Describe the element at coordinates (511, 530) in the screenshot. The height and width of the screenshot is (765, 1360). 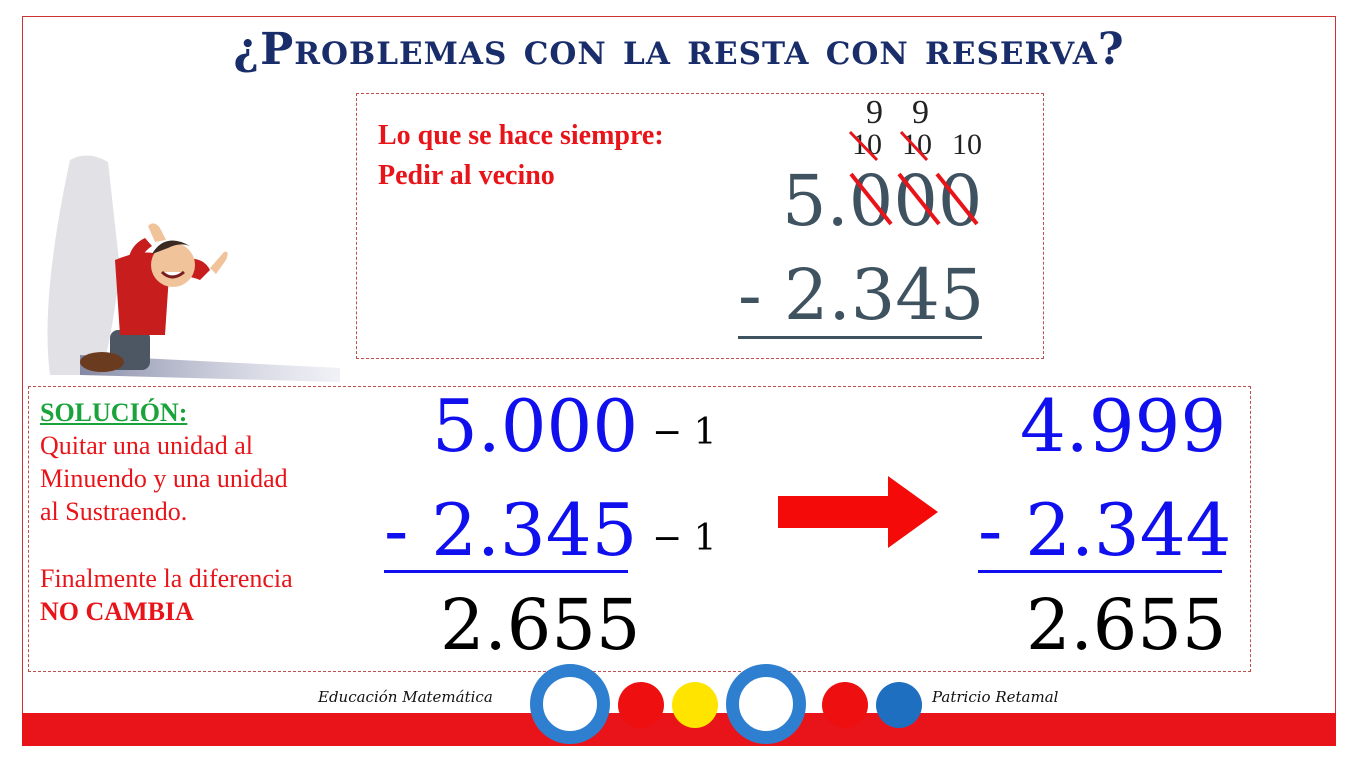
I see `left-subtrahend: - 2.345` at that location.